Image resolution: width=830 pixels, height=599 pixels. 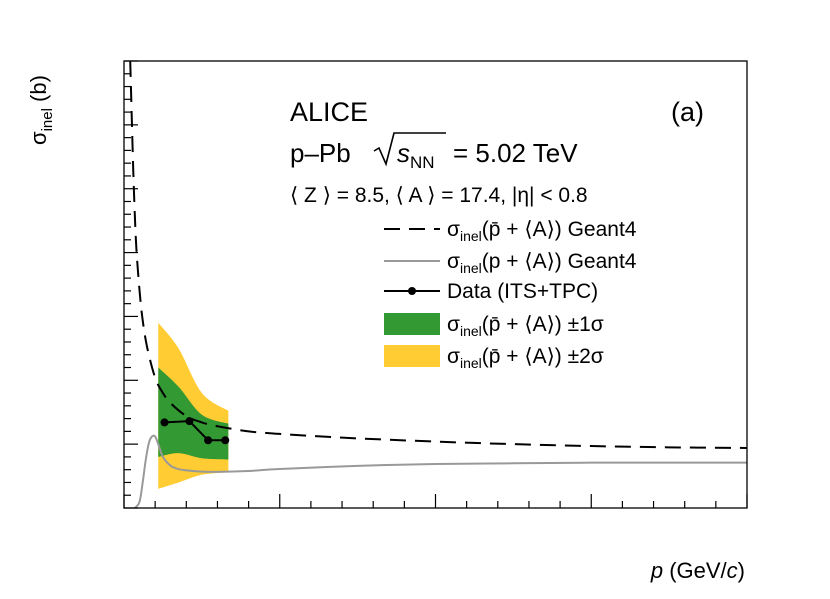 I want to click on legend-entry-2: Data (ITS+TPC), so click(x=491, y=291).